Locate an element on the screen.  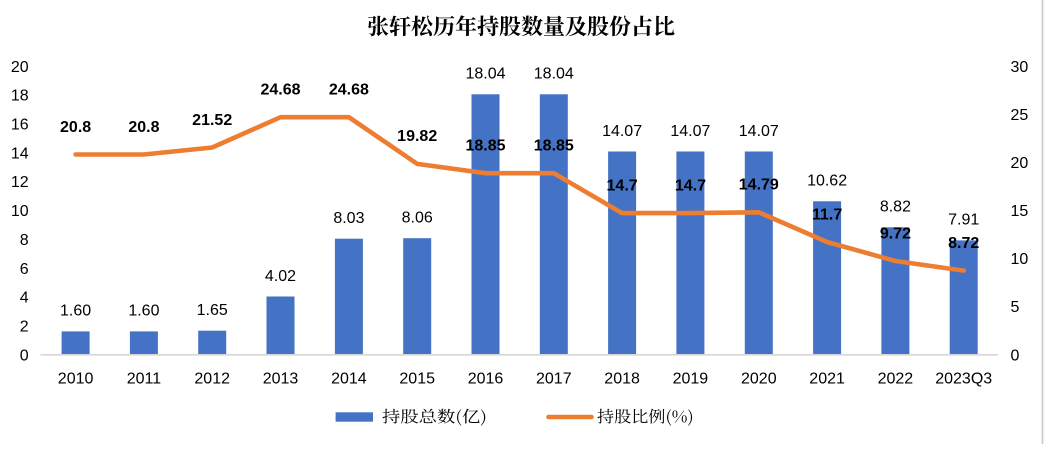
svg-text: 12 is located at coordinates (20, 182).